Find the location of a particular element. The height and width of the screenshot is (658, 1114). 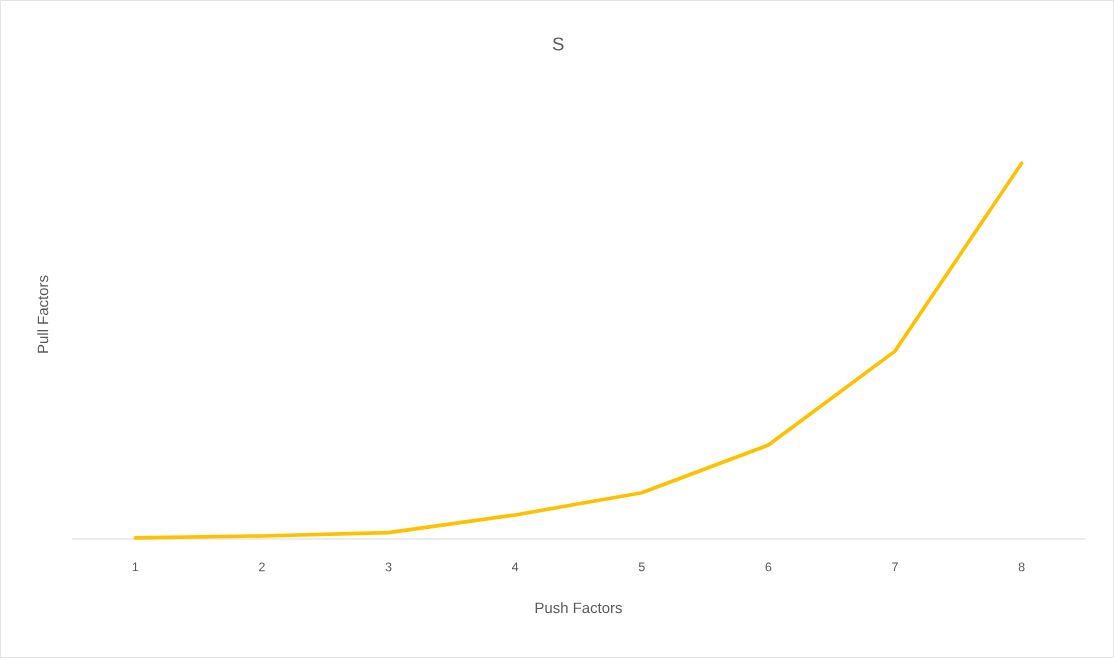

x-tick-label: 8 is located at coordinates (1021, 567).